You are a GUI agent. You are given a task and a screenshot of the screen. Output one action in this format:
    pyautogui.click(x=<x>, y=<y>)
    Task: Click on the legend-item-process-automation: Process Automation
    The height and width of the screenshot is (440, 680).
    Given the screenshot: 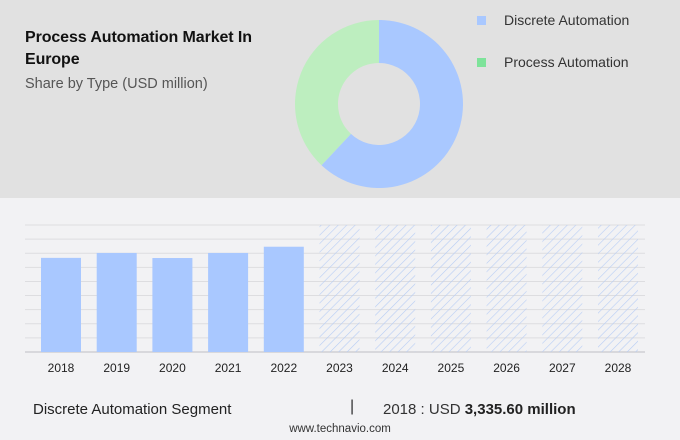 What is the action you would take?
    pyautogui.click(x=552, y=62)
    